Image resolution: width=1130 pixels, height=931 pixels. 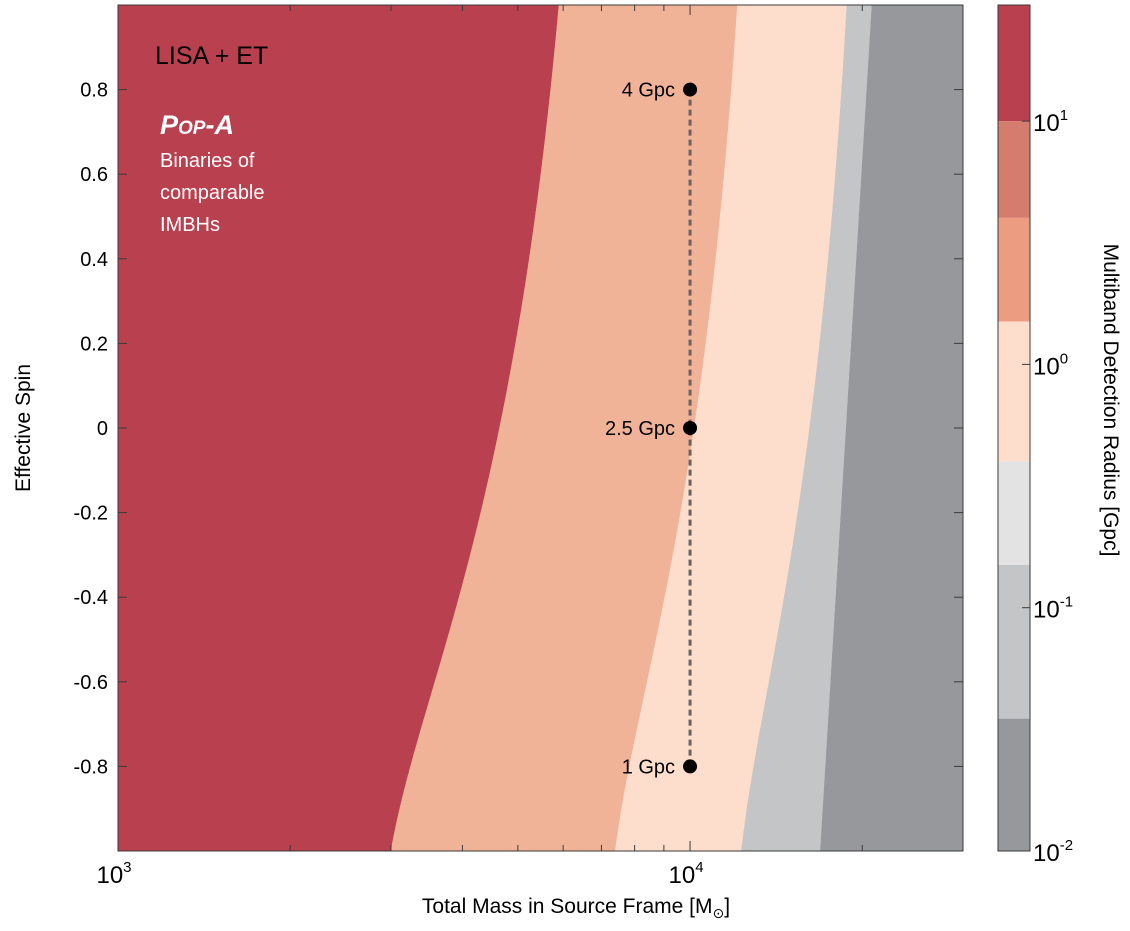 What do you see at coordinates (197, 125) in the screenshot?
I see `annotation-population-name: Pop-A` at bounding box center [197, 125].